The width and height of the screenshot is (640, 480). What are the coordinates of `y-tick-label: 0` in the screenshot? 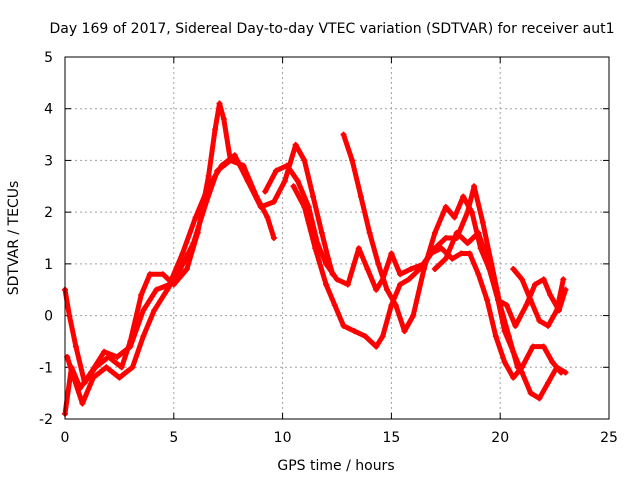 It's located at (48, 317).